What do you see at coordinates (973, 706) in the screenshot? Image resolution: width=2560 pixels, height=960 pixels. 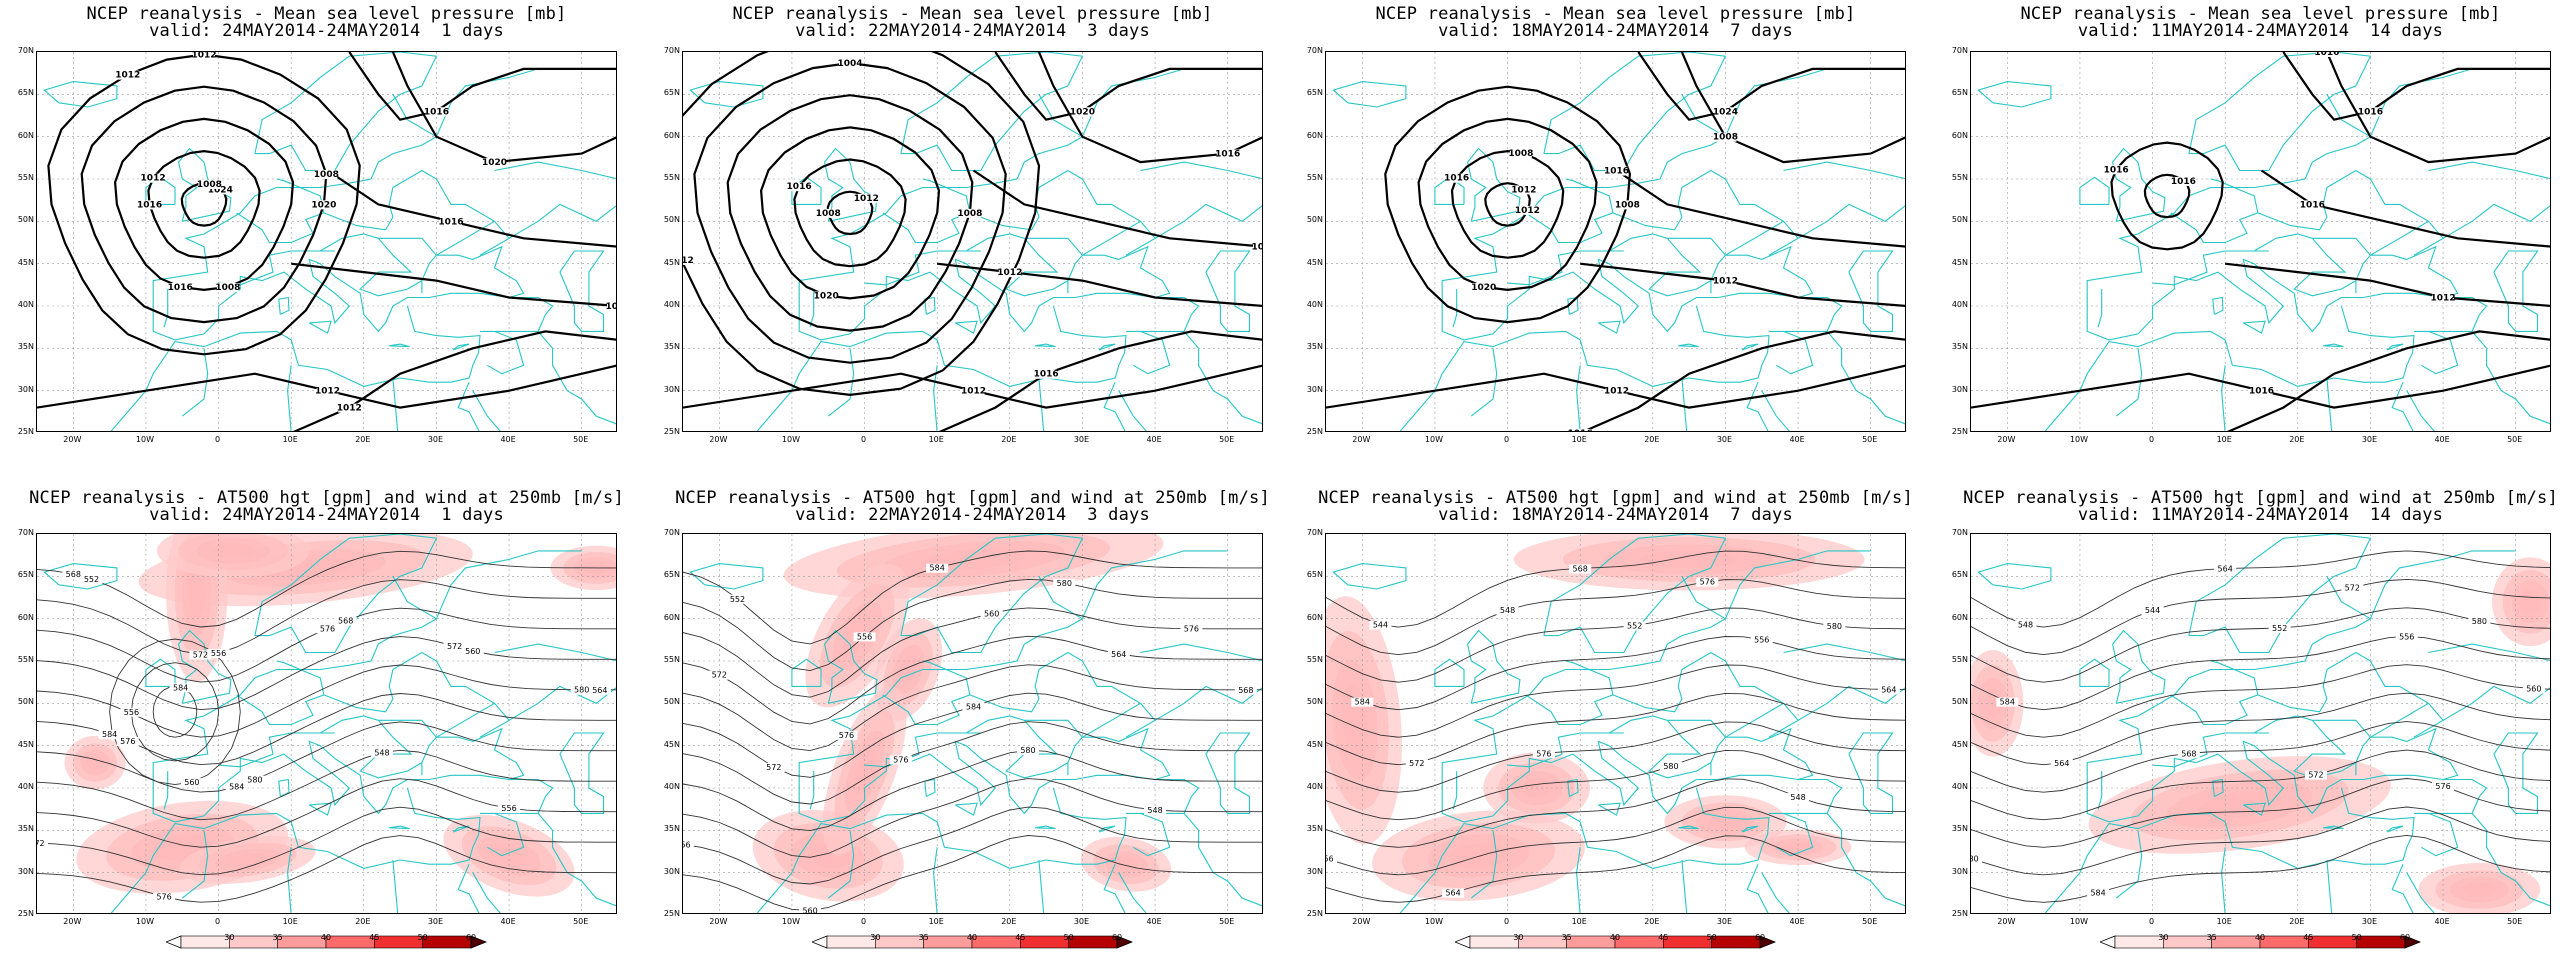 I see `isoline-label: 584` at bounding box center [973, 706].